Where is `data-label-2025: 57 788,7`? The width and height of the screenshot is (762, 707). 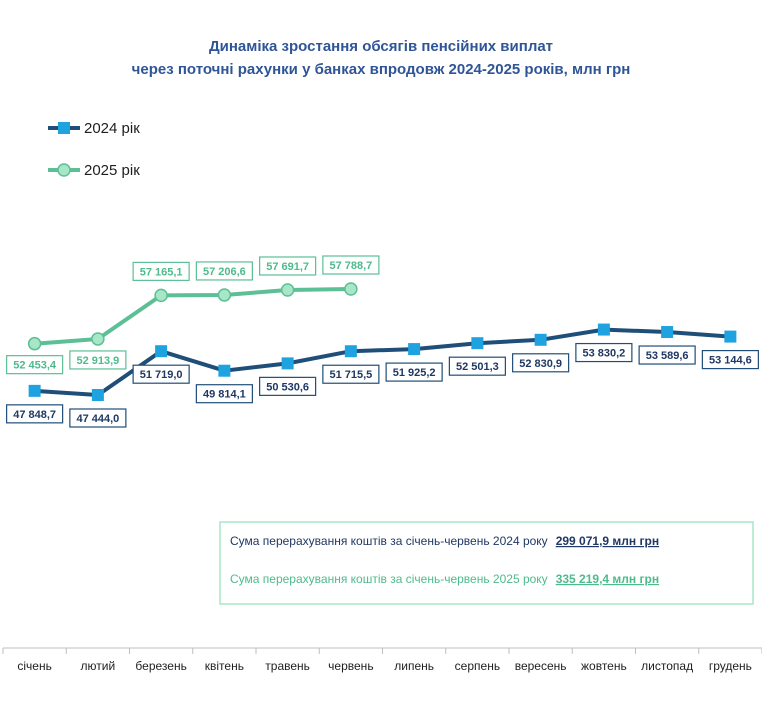 data-label-2025: 57 788,7 is located at coordinates (351, 265).